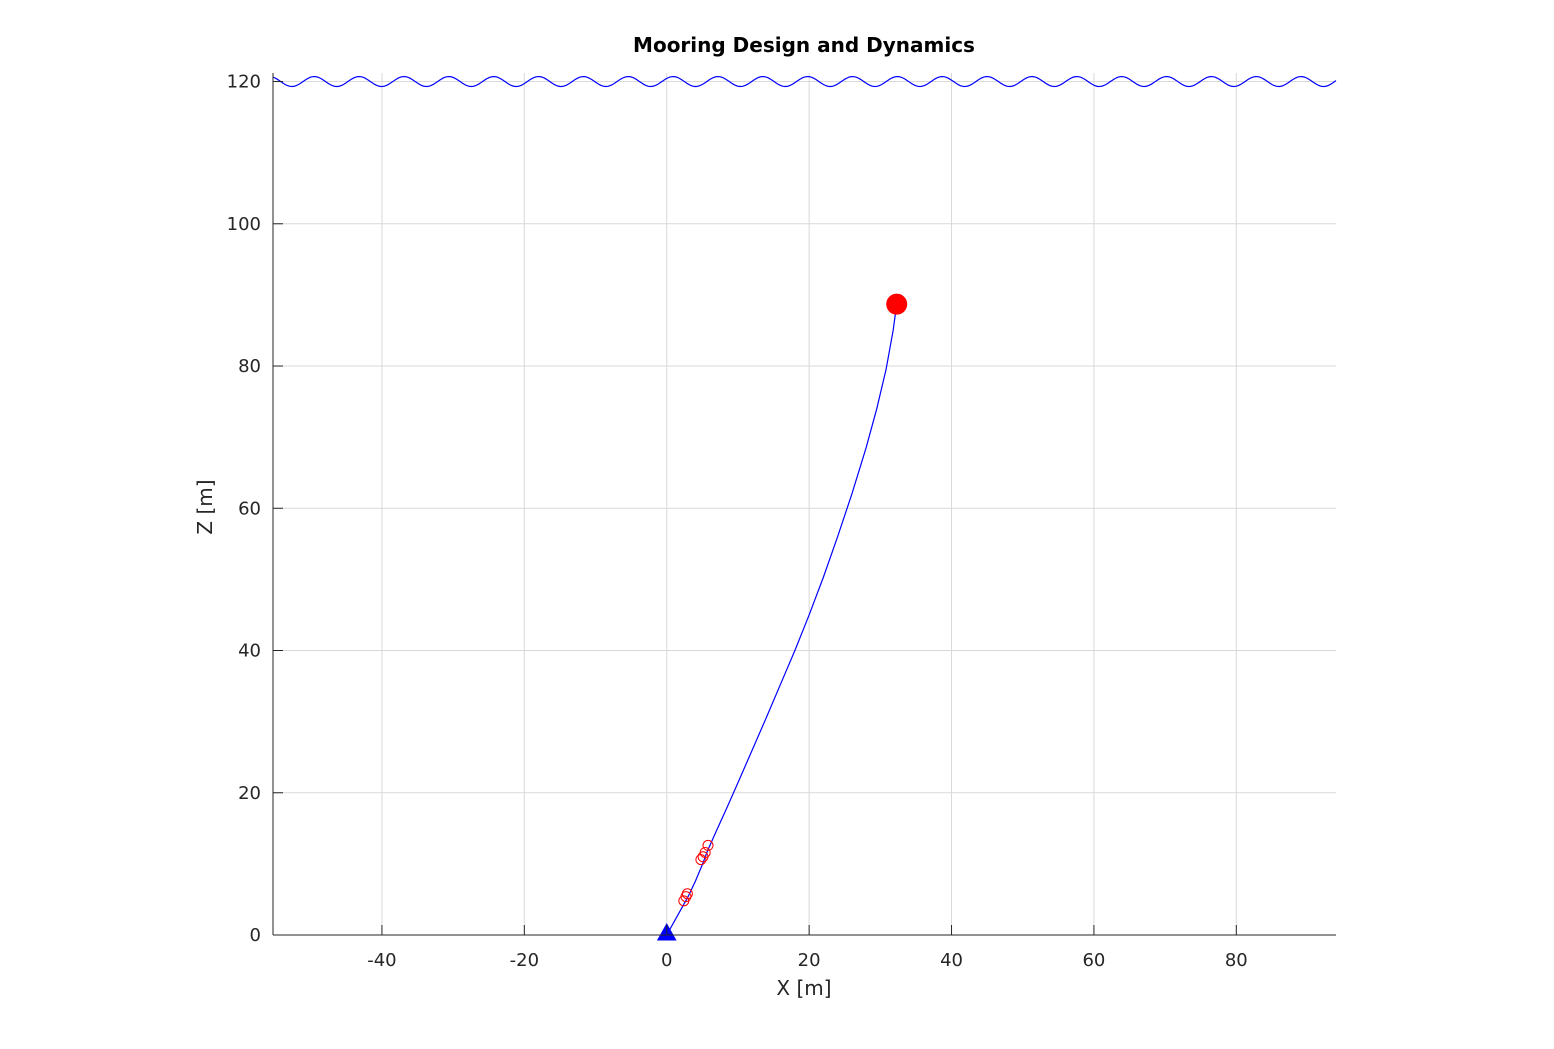 This screenshot has height=1049, width=1554. What do you see at coordinates (244, 224) in the screenshot?
I see `y-tick-label: 100` at bounding box center [244, 224].